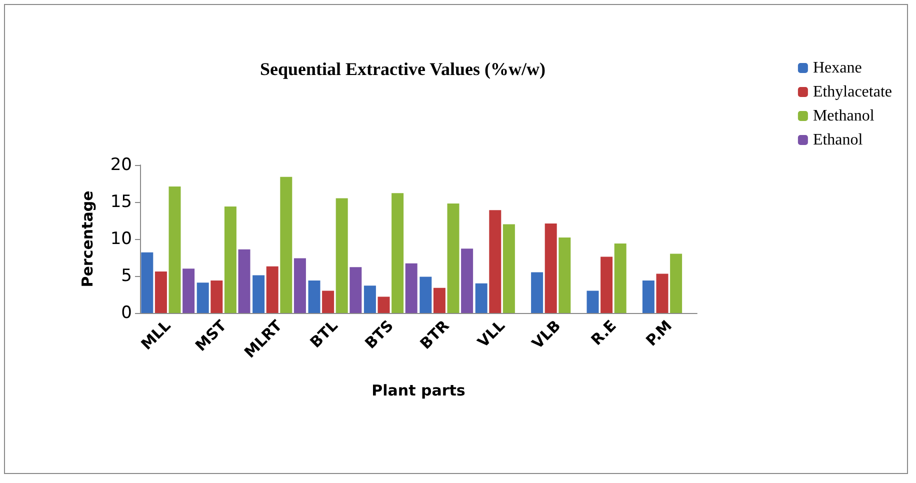 This screenshot has height=483, width=916. What do you see at coordinates (603, 332) in the screenshot?
I see `x-tick-label: R.E` at bounding box center [603, 332].